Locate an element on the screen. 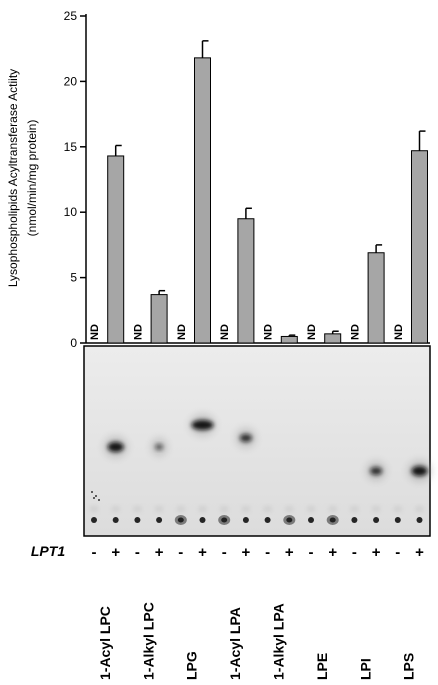 The image size is (438, 685). y-tick-label: 25 is located at coordinates (71, 16).